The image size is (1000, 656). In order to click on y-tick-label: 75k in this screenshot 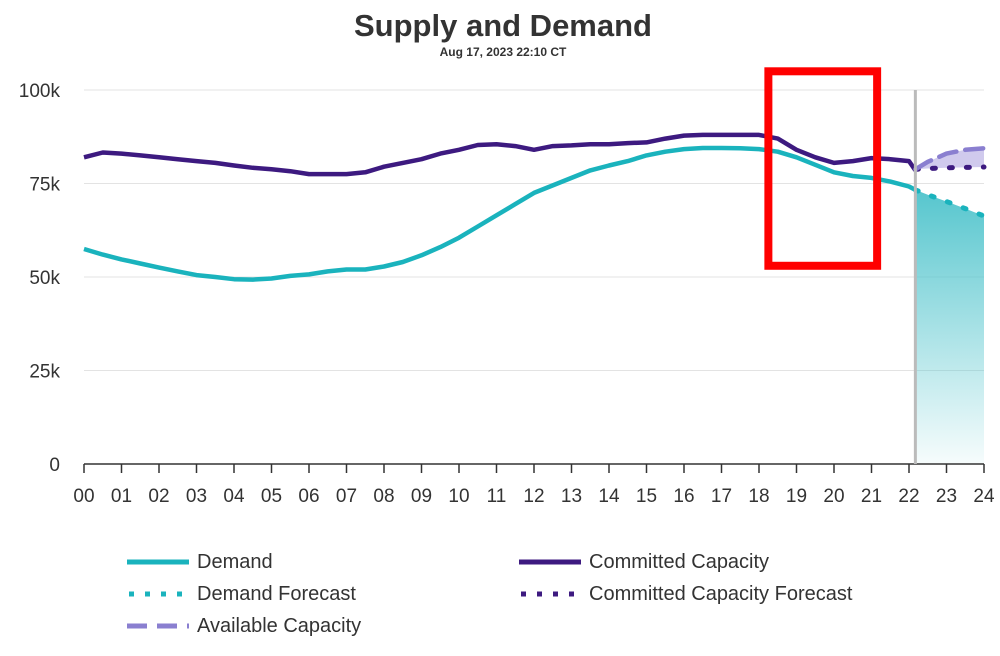, I will do `click(44, 185)`.